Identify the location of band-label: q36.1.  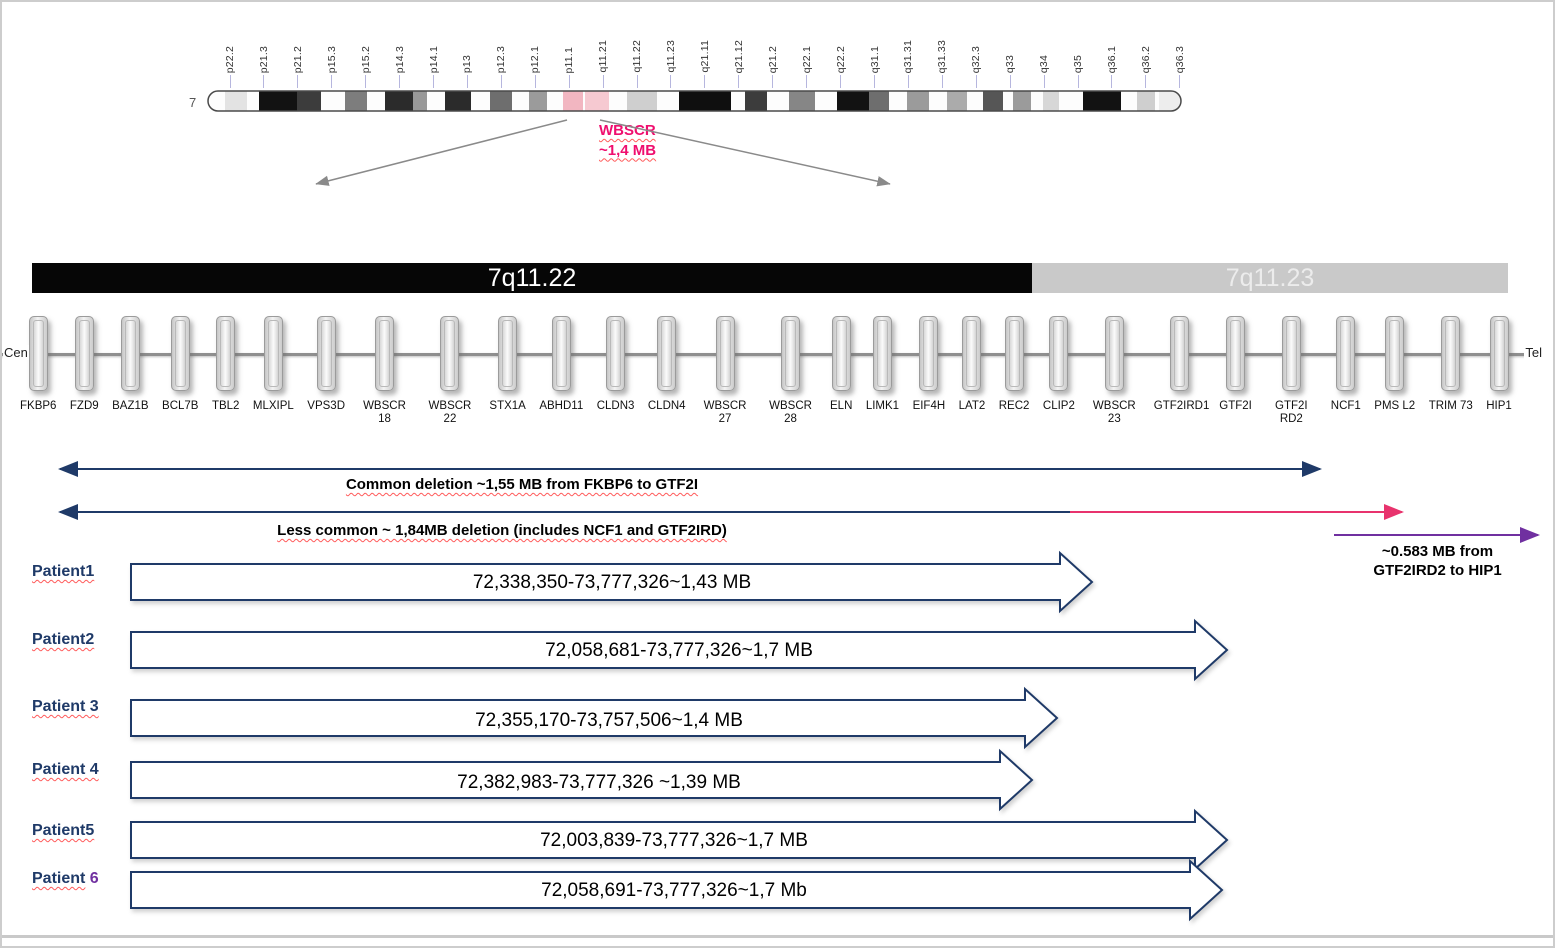
(1112, 67).